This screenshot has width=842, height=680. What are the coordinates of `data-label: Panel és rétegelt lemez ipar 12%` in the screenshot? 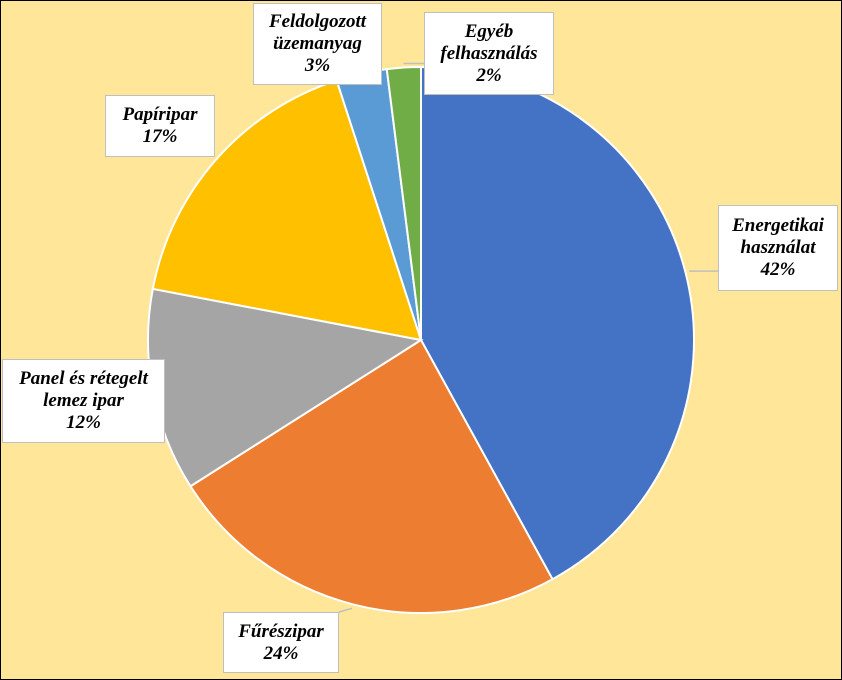 It's located at (83, 401).